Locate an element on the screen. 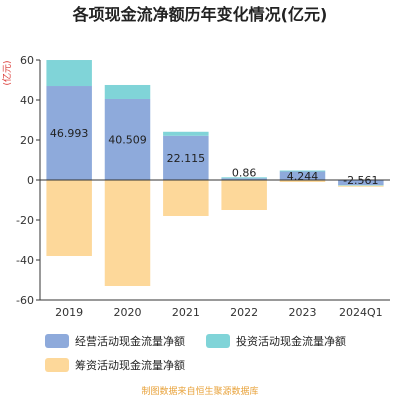 This screenshot has height=404, width=400. data-label: -2.561 is located at coordinates (360, 180).